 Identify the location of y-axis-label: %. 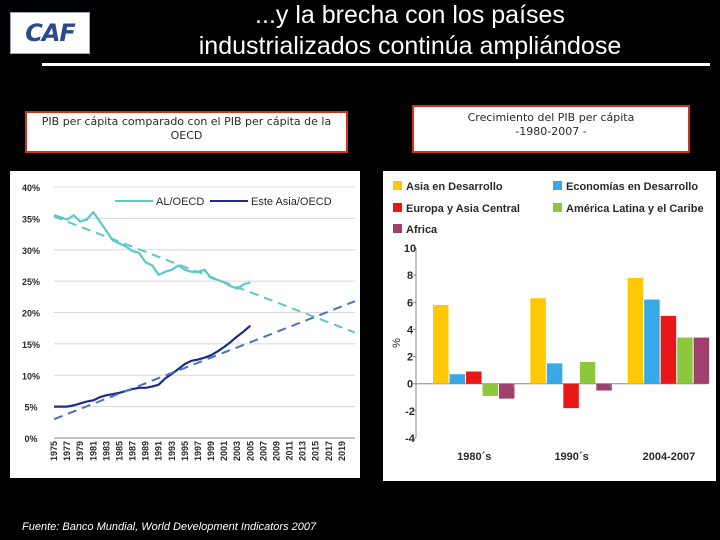
(397, 343).